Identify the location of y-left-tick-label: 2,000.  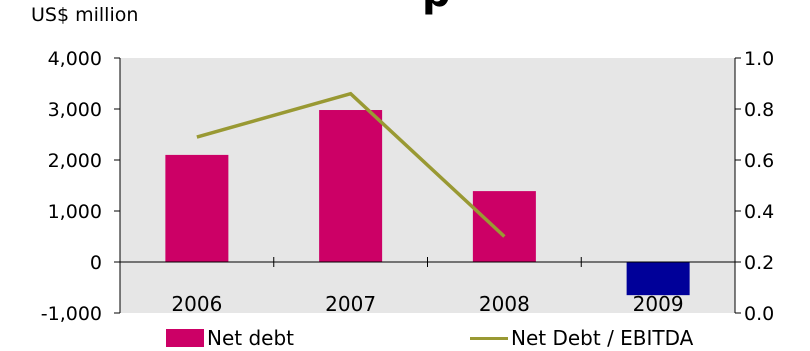
(75, 161).